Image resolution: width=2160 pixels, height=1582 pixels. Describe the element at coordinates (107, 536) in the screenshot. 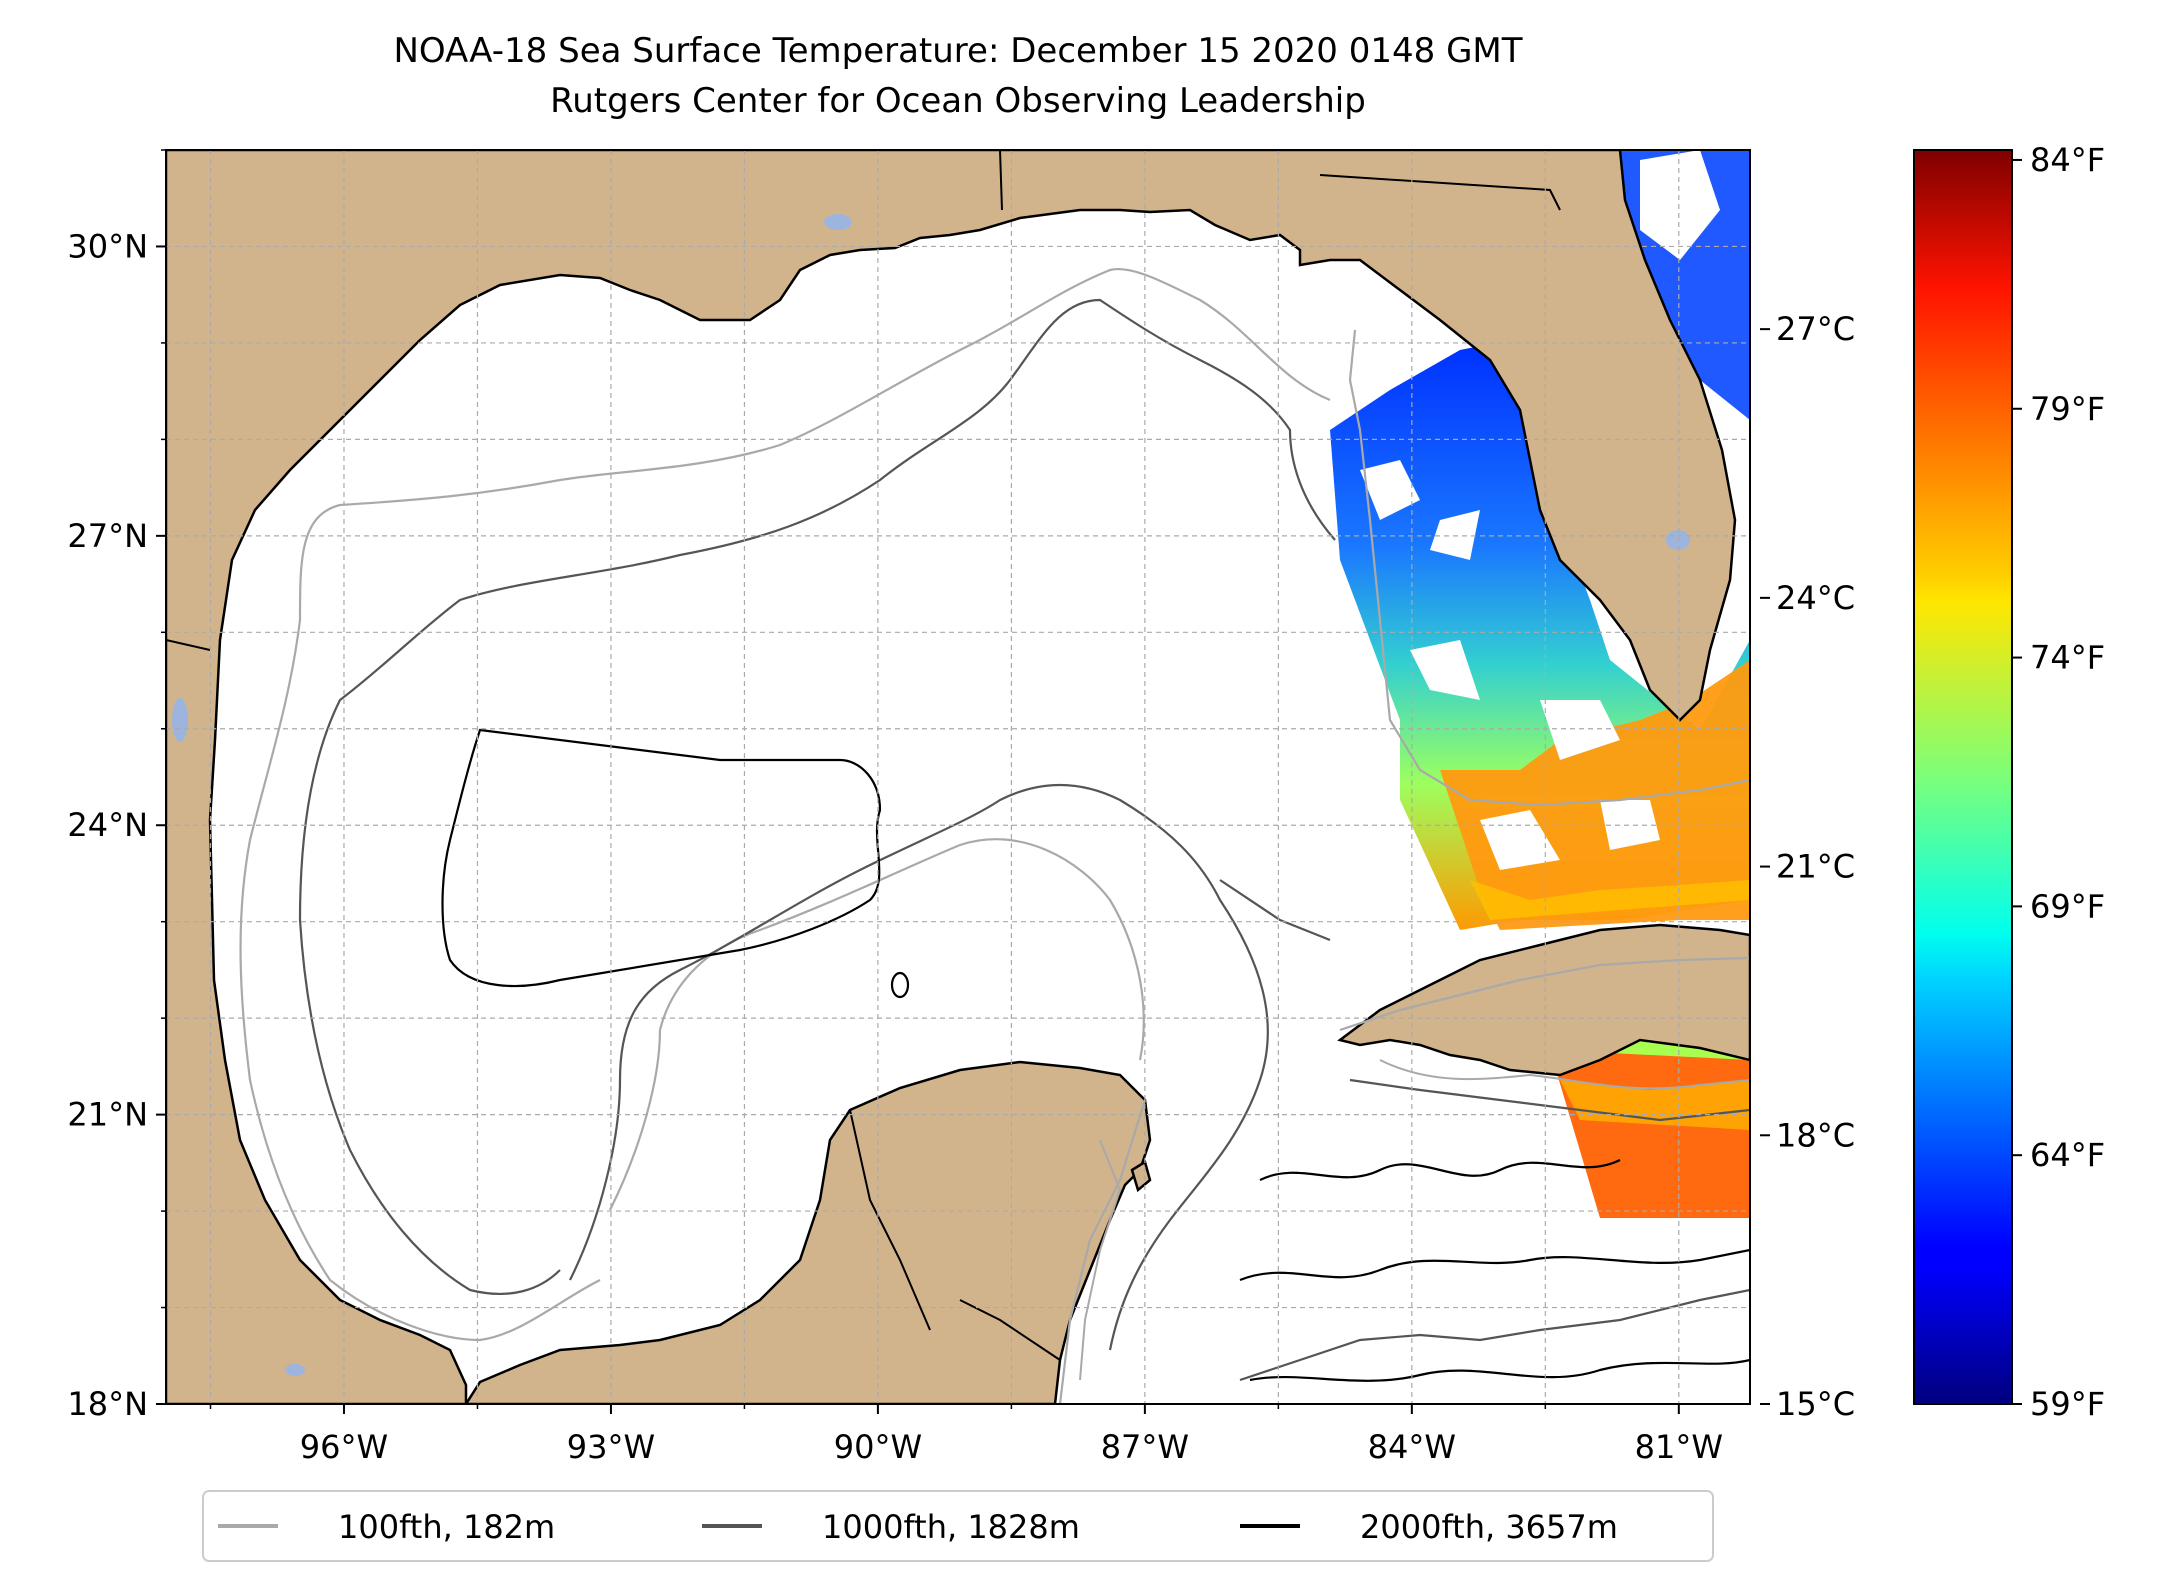

I see `y-tick-label: 27°N` at that location.